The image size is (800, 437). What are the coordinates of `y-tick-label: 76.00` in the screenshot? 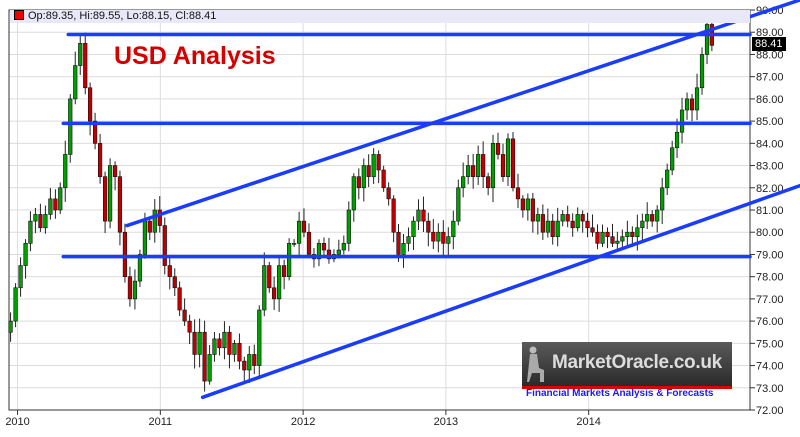 It's located at (770, 322).